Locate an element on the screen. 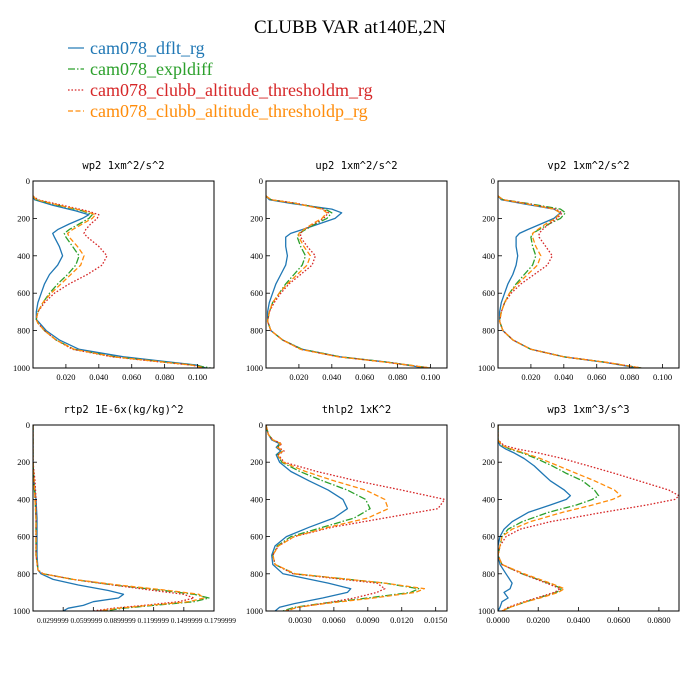 The height and width of the screenshot is (700, 700). y-tick-label-up2: 600 is located at coordinates (256, 293).